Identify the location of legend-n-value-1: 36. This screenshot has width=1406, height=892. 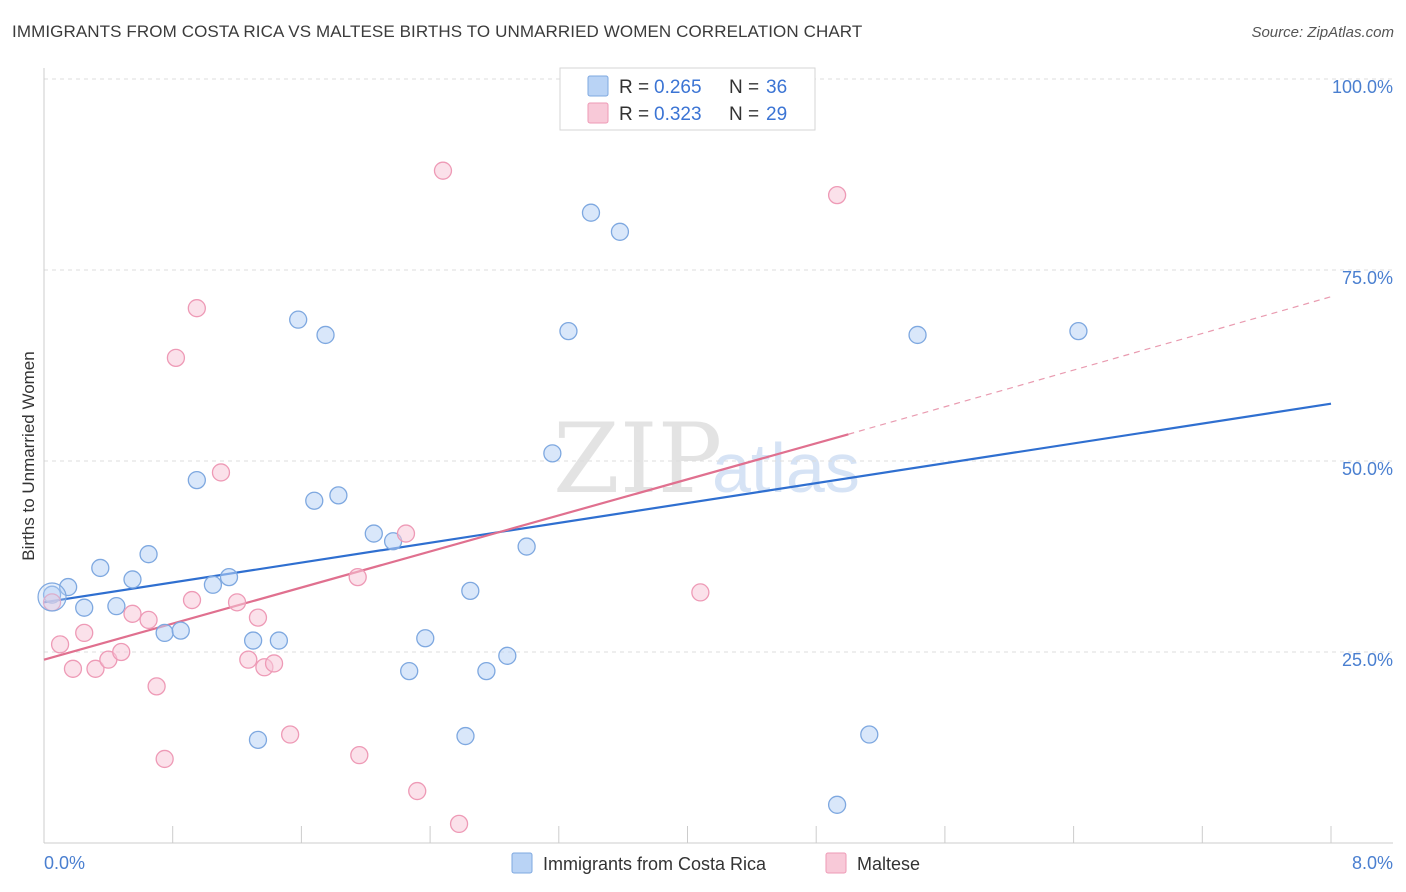
(776, 87).